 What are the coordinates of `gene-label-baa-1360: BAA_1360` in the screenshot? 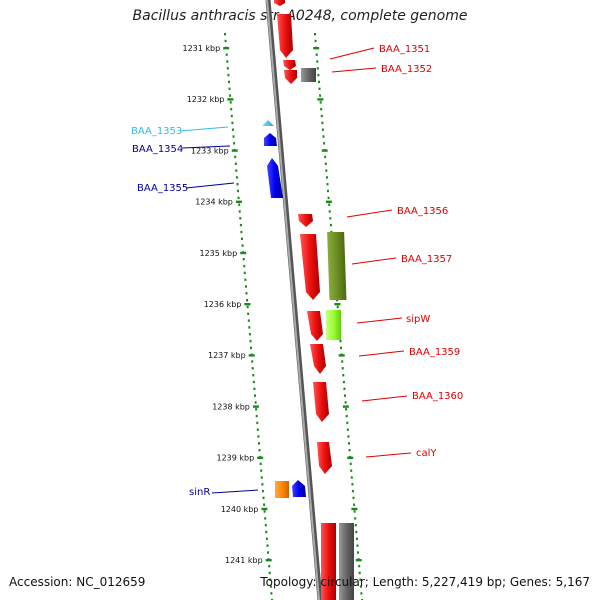 It's located at (437, 396).